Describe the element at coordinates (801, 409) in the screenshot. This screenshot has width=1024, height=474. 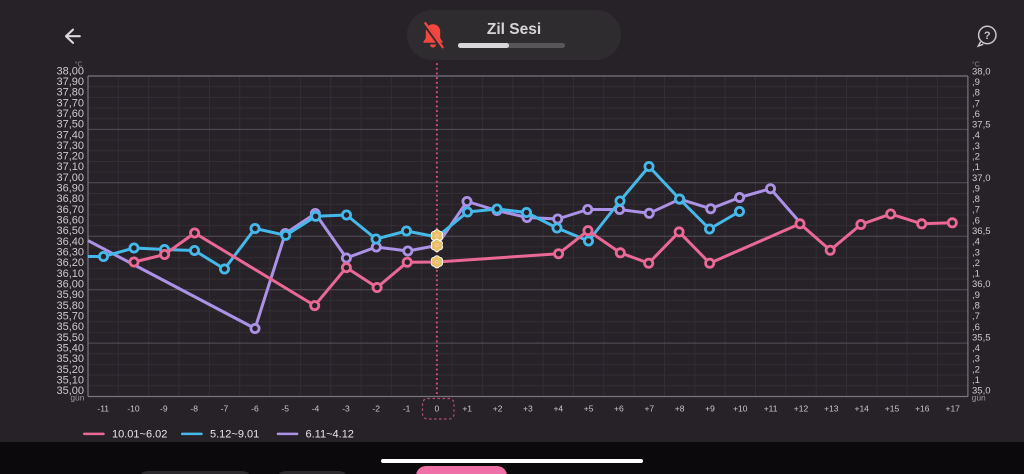
I see `svg-text: +12` at that location.